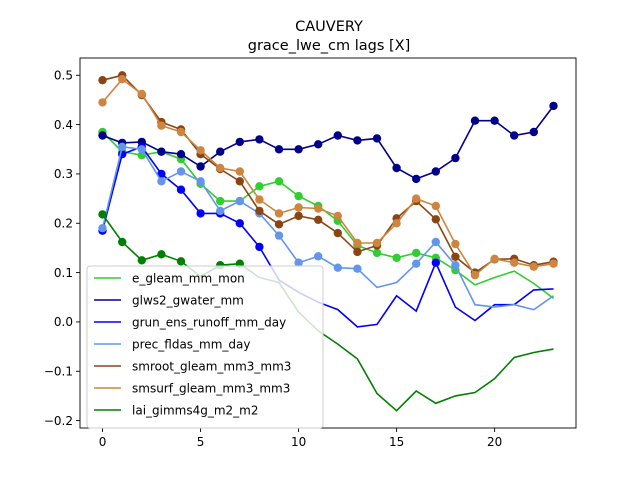 This screenshot has height=480, width=640. I want to click on legend-label: e_gleam_mm_mon, so click(188, 278).